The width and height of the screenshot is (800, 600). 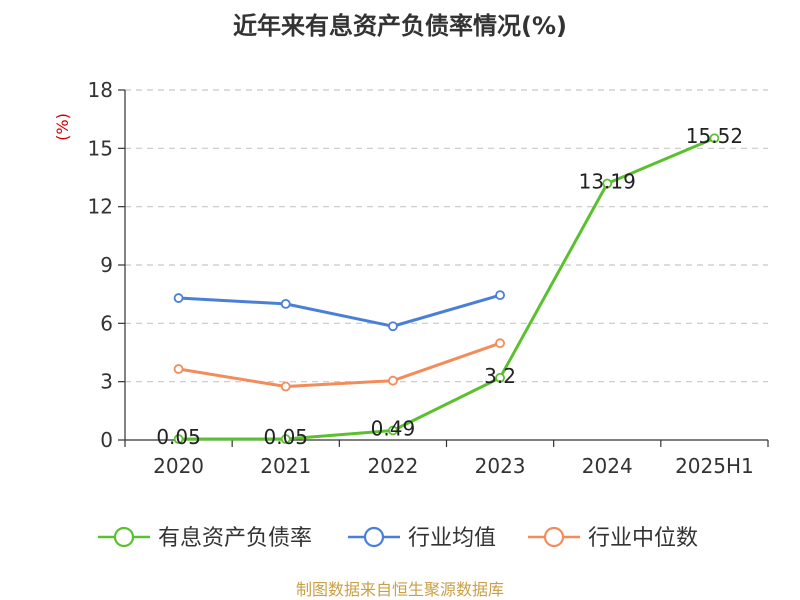 I want to click on data-label: 15.52, so click(x=714, y=136).